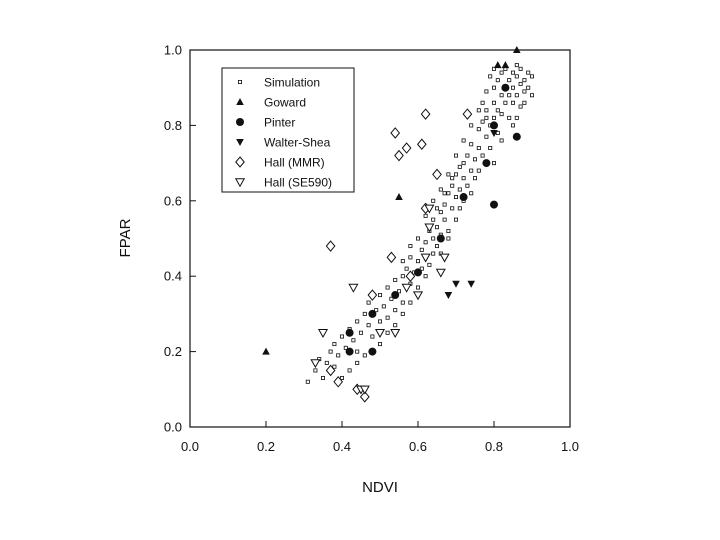 Image resolution: width=720 pixels, height=540 pixels. Describe the element at coordinates (173, 200) in the screenshot. I see `y-tick-label: 0.6` at that location.